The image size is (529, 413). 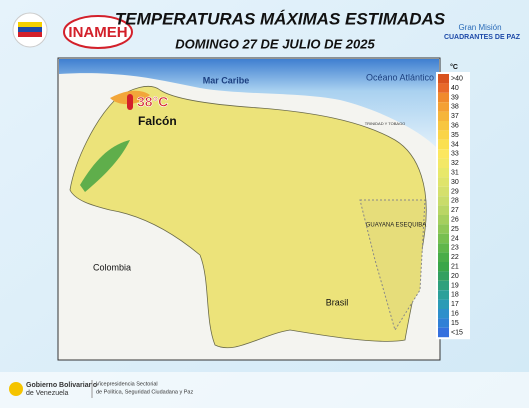 I want to click on legend-label: 23, so click(x=455, y=248).